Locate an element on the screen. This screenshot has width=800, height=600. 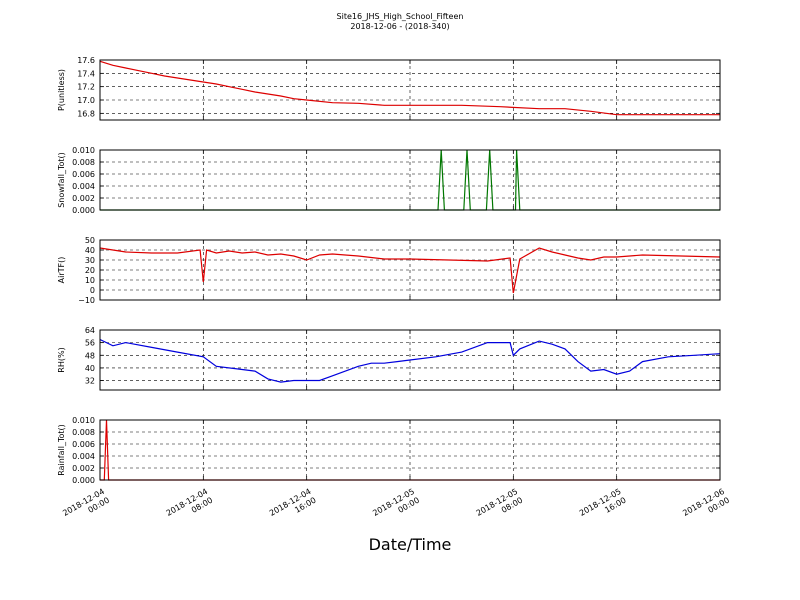
figure-title: Site16_JHS_High_School_Fifteen is located at coordinates (400, 16).